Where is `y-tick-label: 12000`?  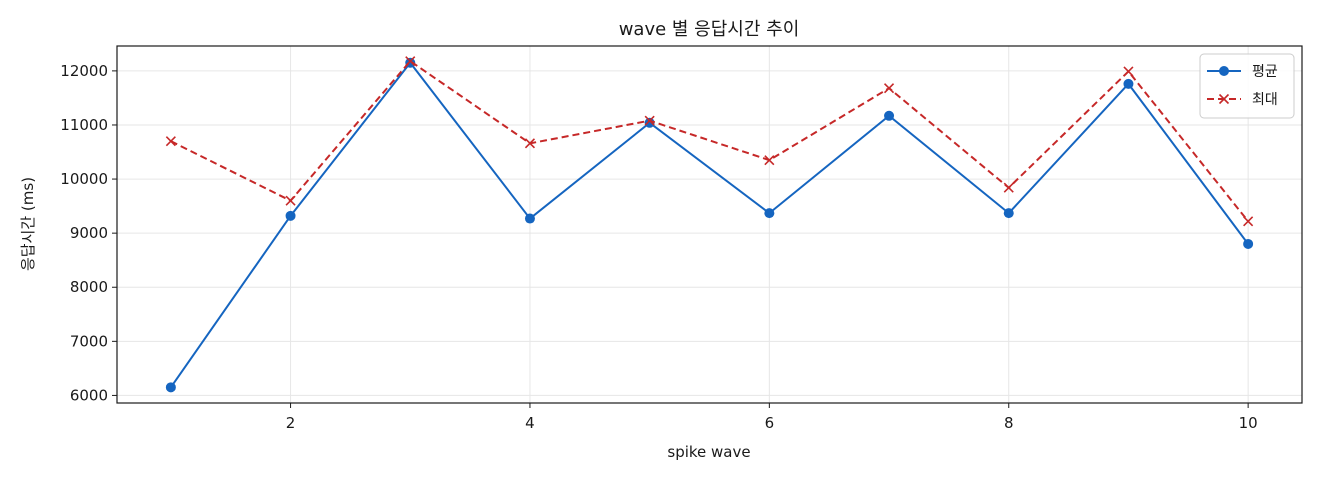
y-tick-label: 12000 is located at coordinates (84, 71).